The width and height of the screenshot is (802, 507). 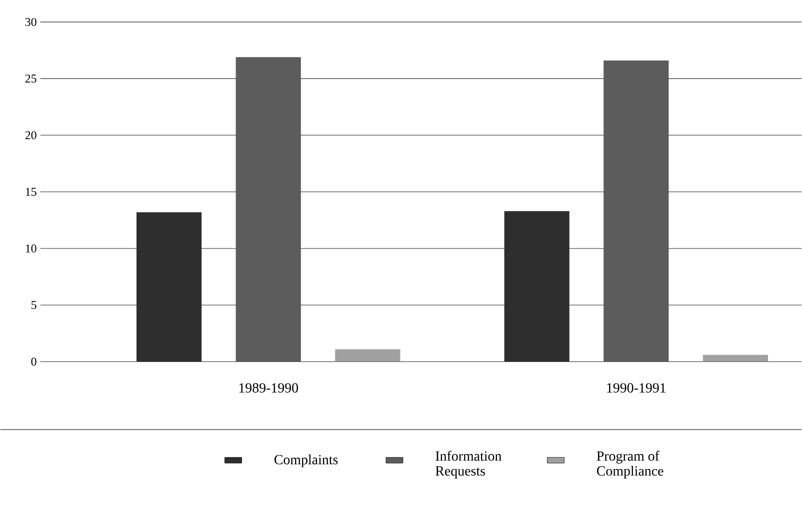 I want to click on y-tick-label: 30, so click(x=30, y=22).